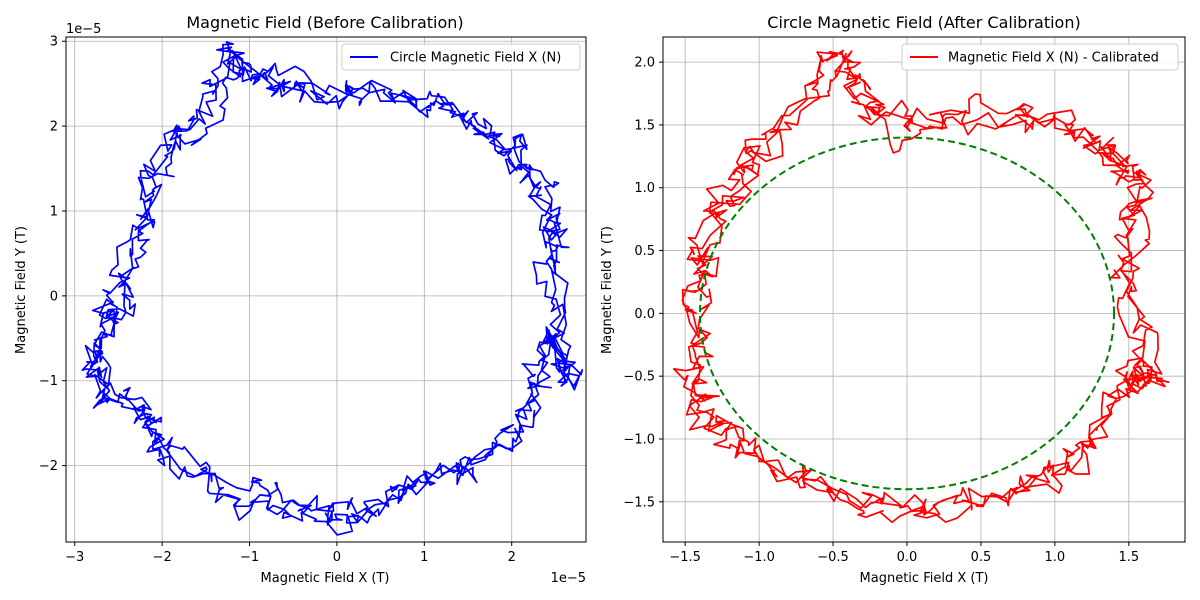 This screenshot has width=1200, height=600. I want to click on legend: Magnetic Field X (N) - Calibrated, so click(1040, 57).